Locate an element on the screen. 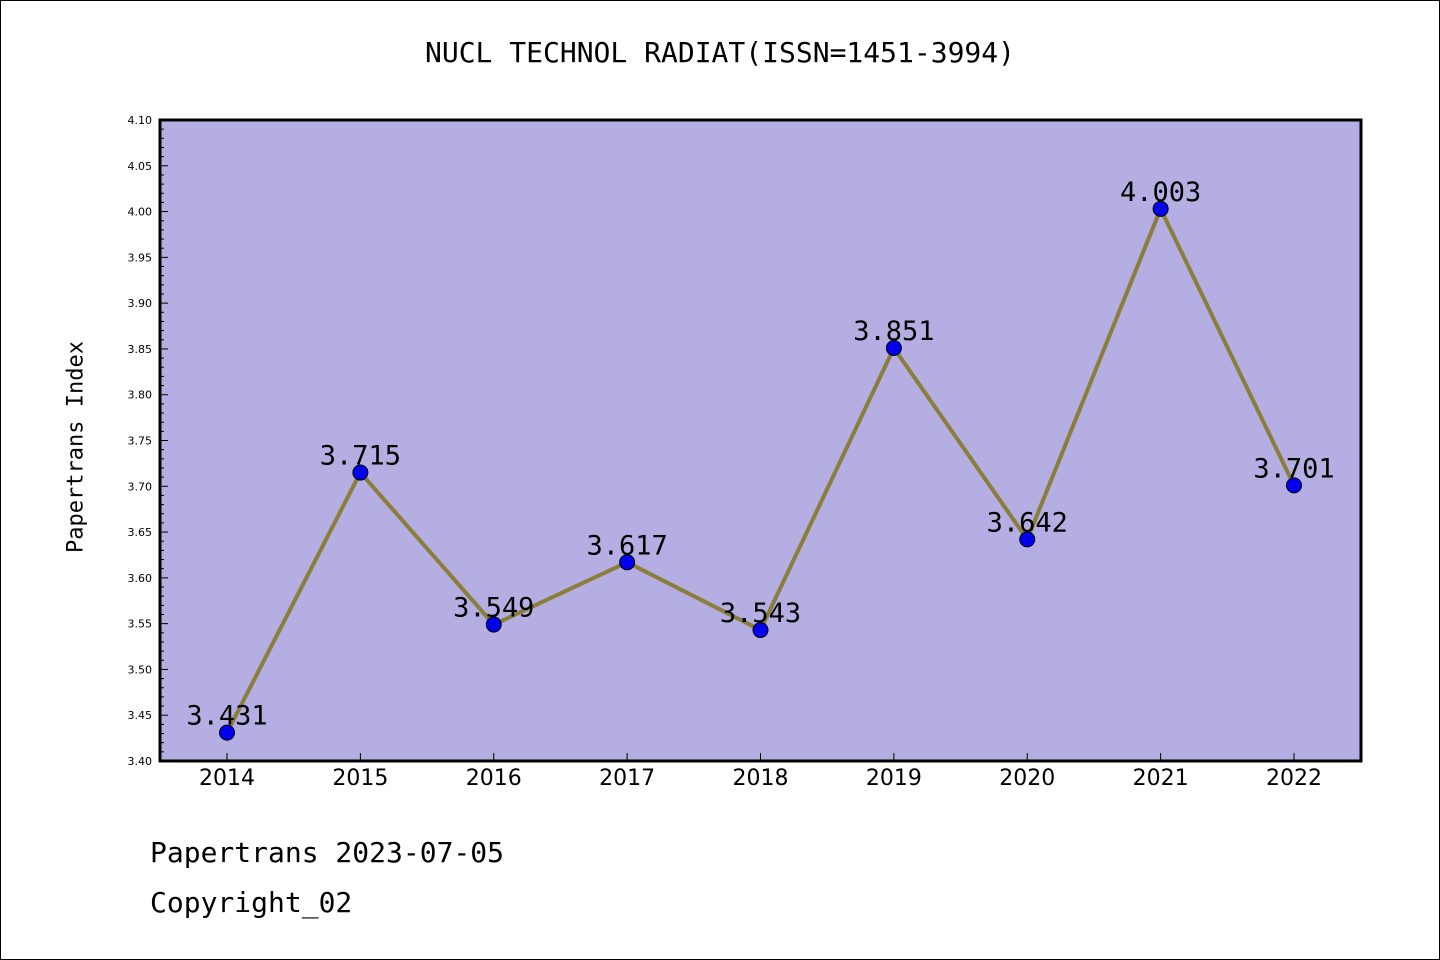  y-tick-label: 4.00 is located at coordinates (140, 212).